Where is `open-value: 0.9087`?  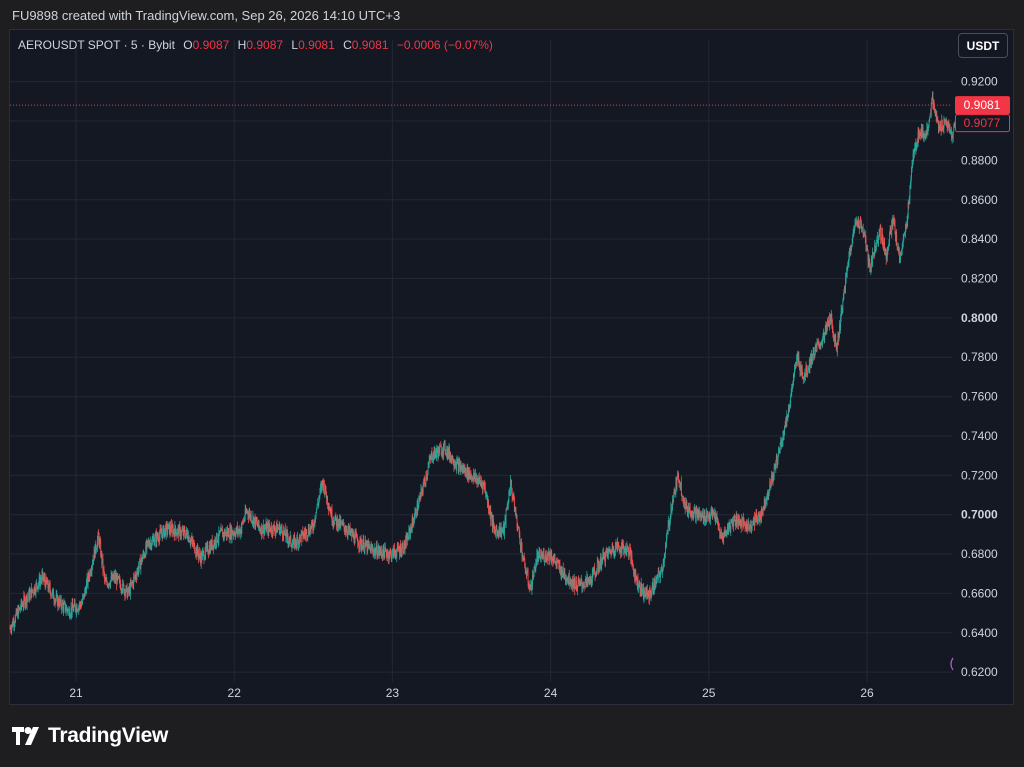
open-value: 0.9087 is located at coordinates (211, 45).